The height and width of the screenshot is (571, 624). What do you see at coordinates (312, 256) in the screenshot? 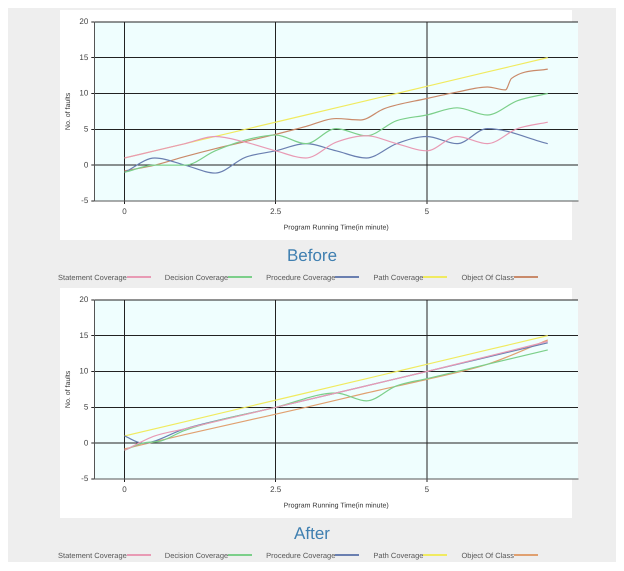
I see `text: Before` at bounding box center [312, 256].